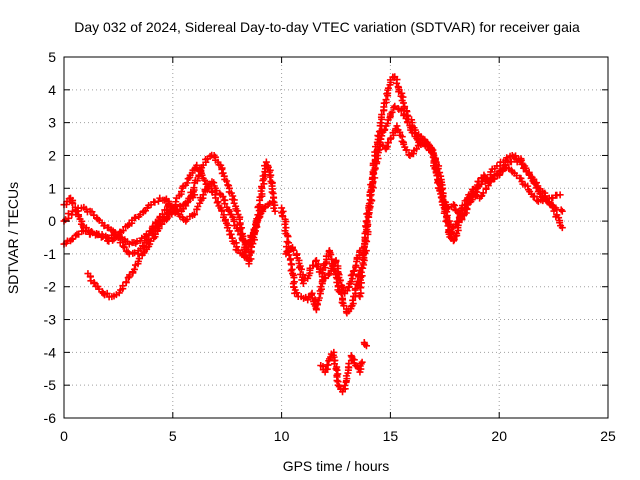 This screenshot has width=640, height=480. What do you see at coordinates (52, 90) in the screenshot?
I see `y-tick-label: 4` at bounding box center [52, 90].